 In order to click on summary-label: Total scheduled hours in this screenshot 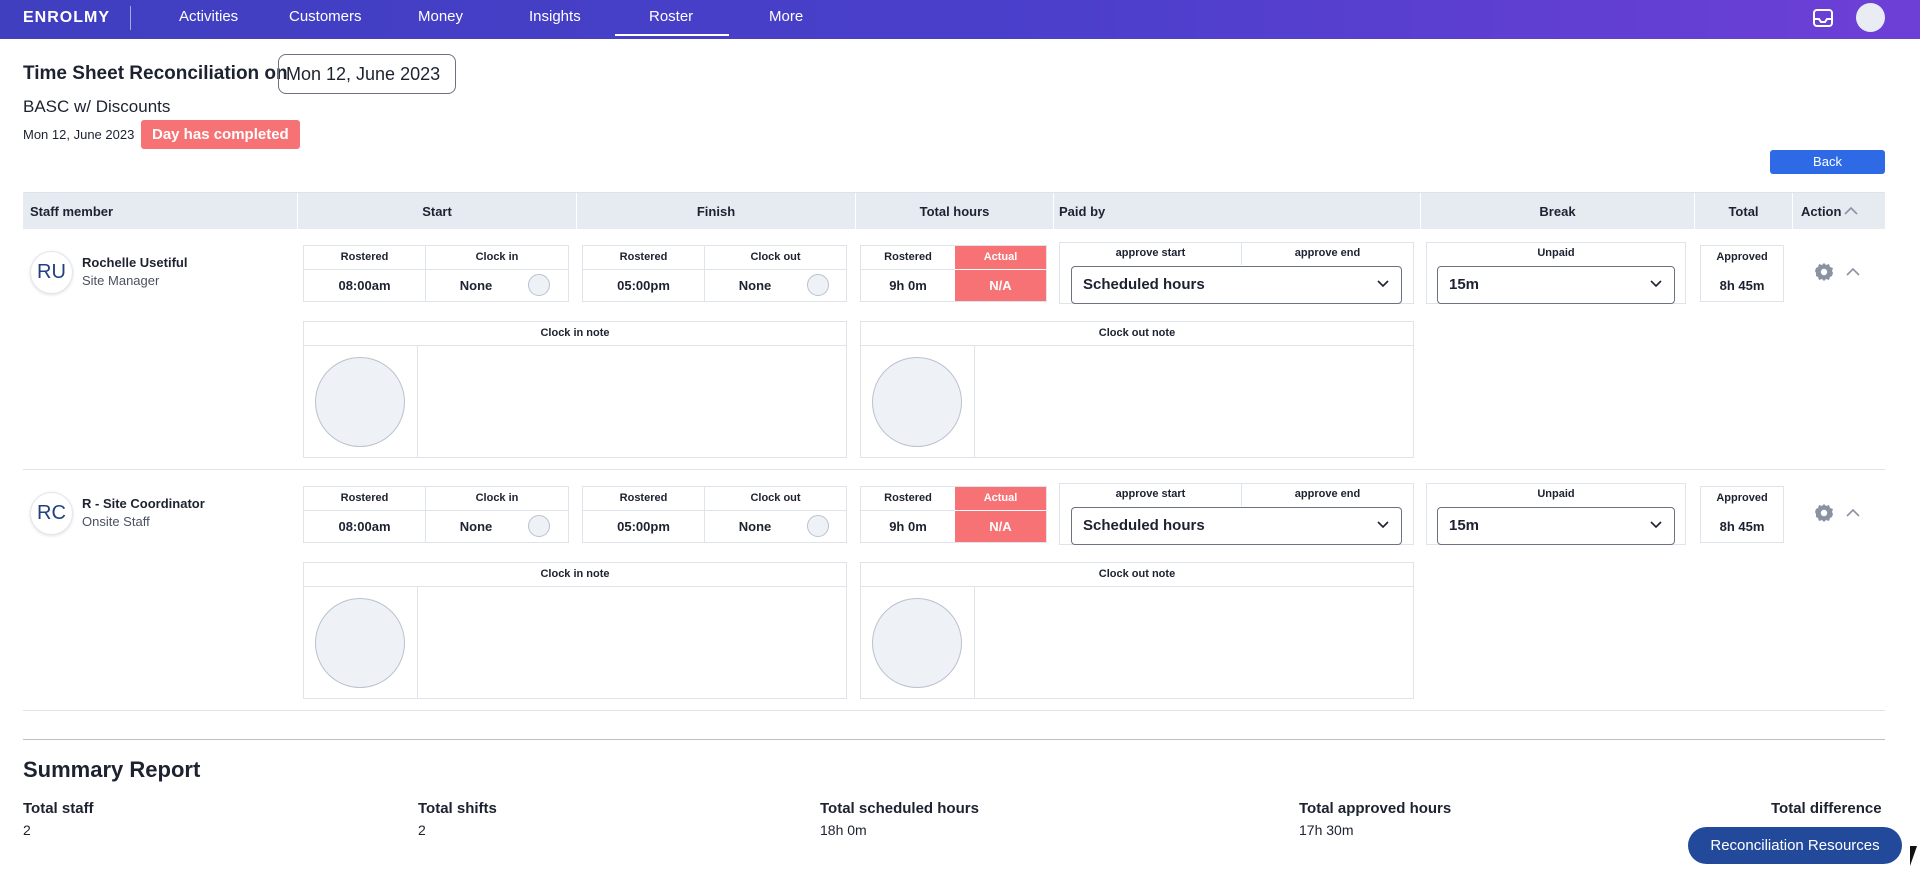, I will do `click(899, 808)`.